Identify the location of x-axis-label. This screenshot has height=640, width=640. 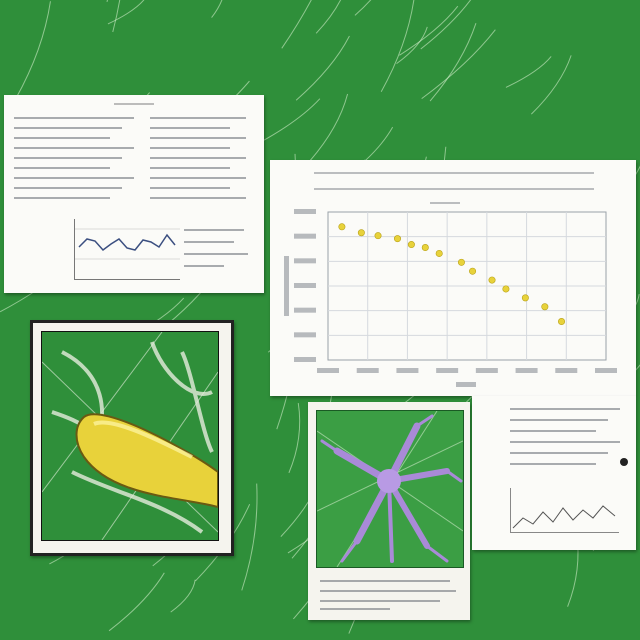
(466, 384).